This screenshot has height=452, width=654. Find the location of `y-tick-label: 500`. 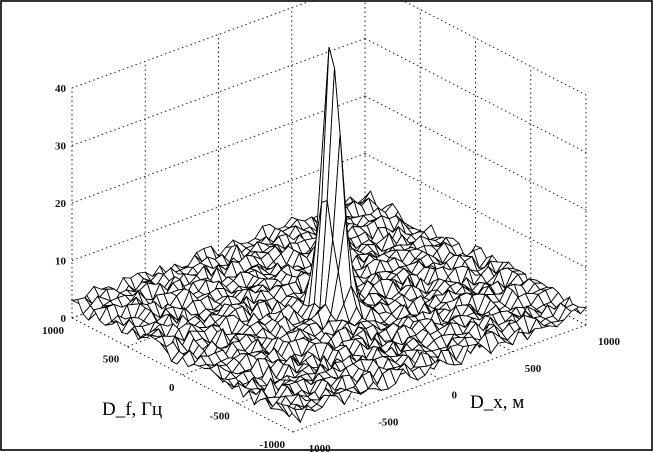

y-tick-label: 500 is located at coordinates (111, 360).